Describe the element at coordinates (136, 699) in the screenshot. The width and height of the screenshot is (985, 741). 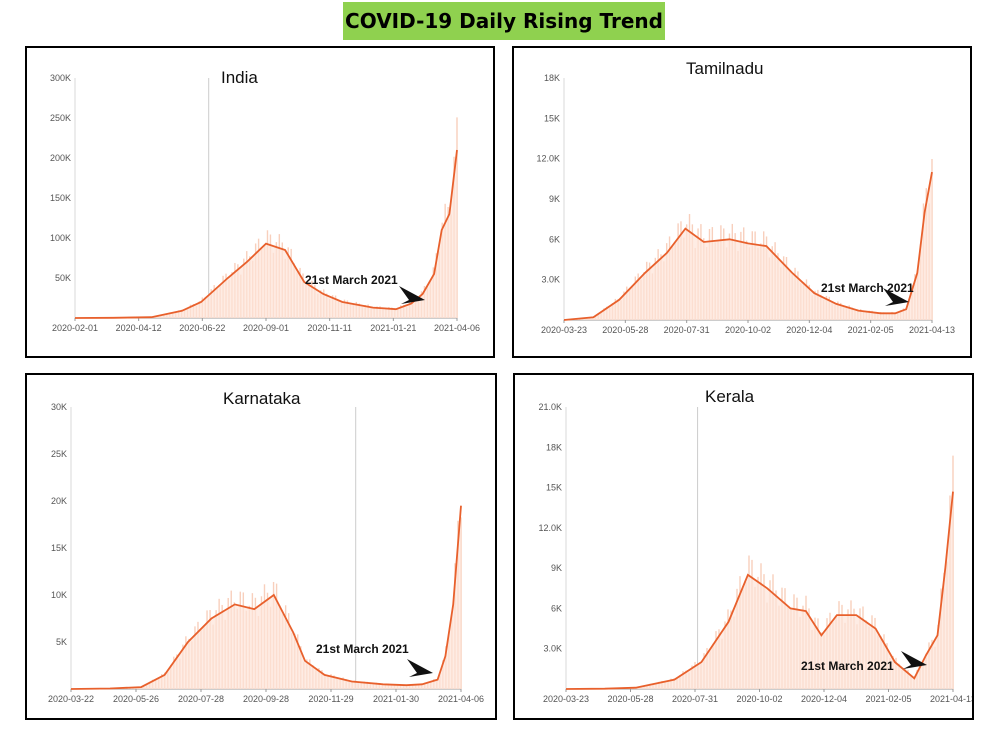
I see `x-tick-label: 2020-05-26` at that location.